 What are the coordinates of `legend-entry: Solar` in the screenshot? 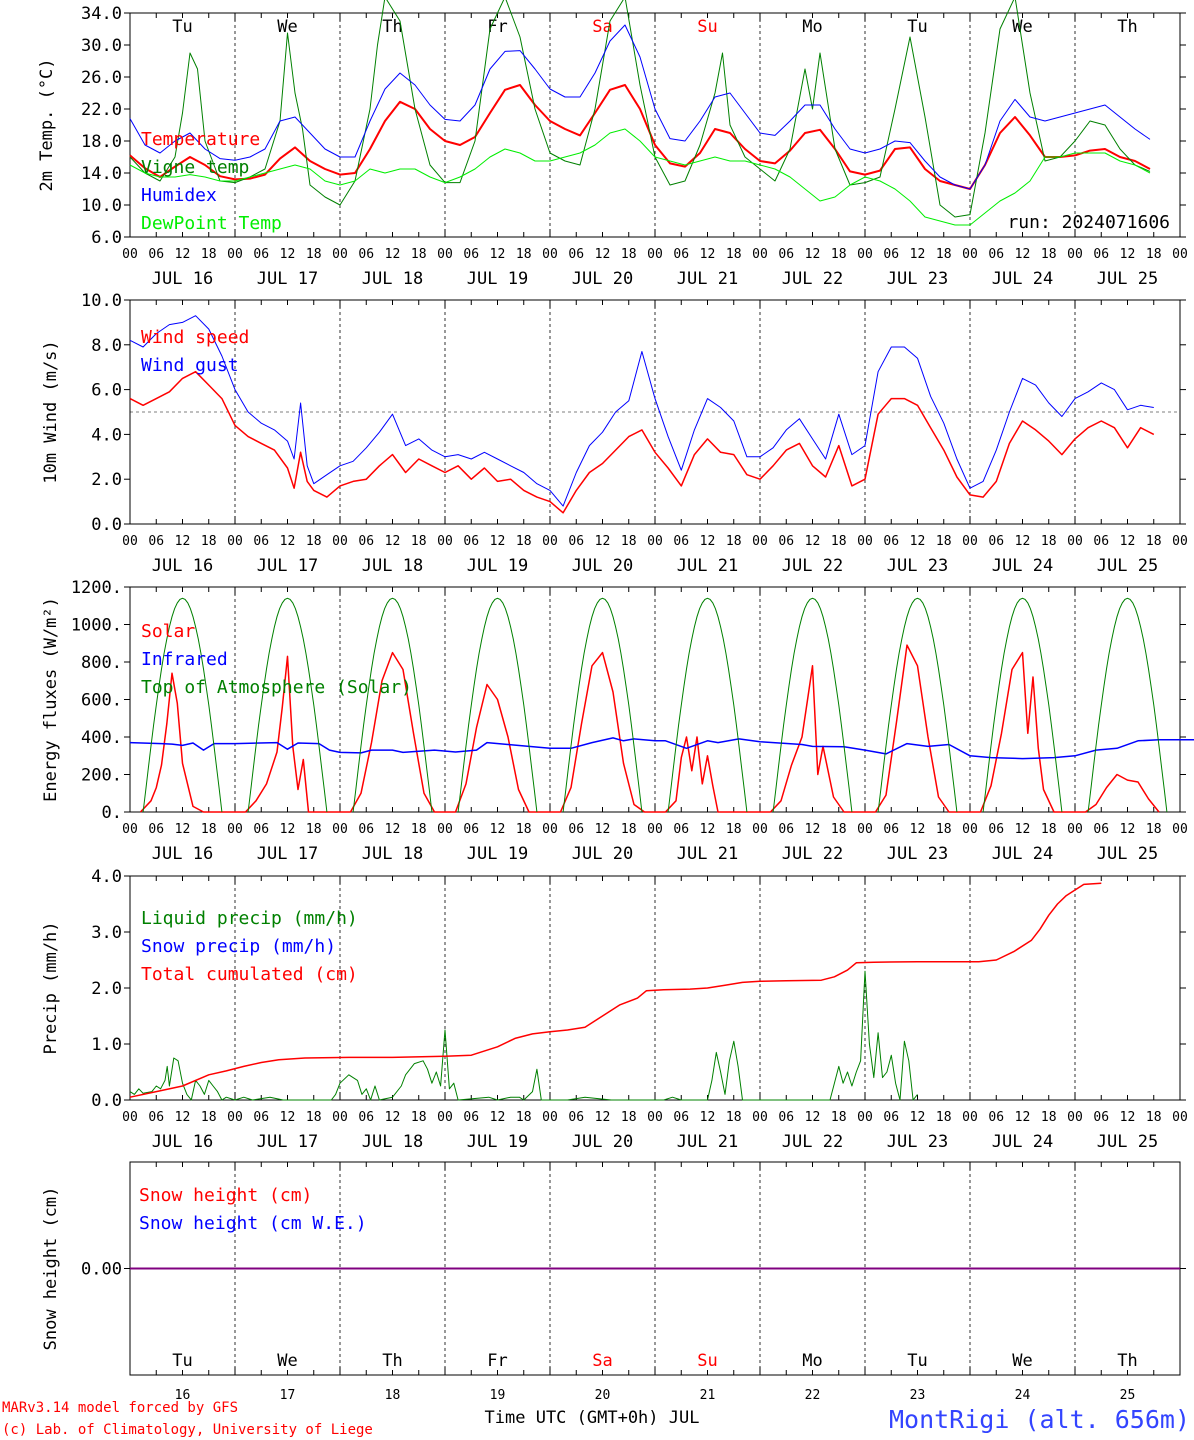 It's located at (168, 631).